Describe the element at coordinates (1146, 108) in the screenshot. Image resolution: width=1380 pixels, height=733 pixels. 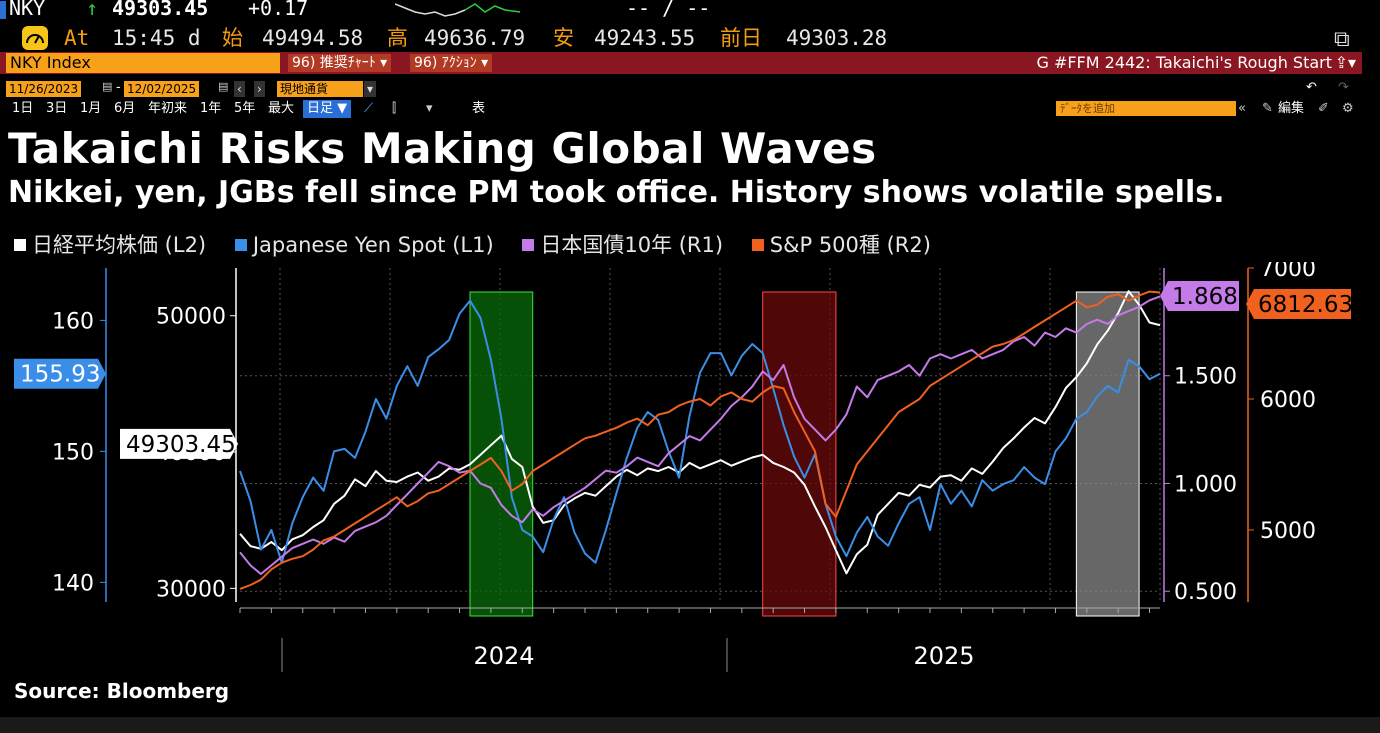
I see `add-data-input: ﾃﾞｰﾀを追加` at that location.